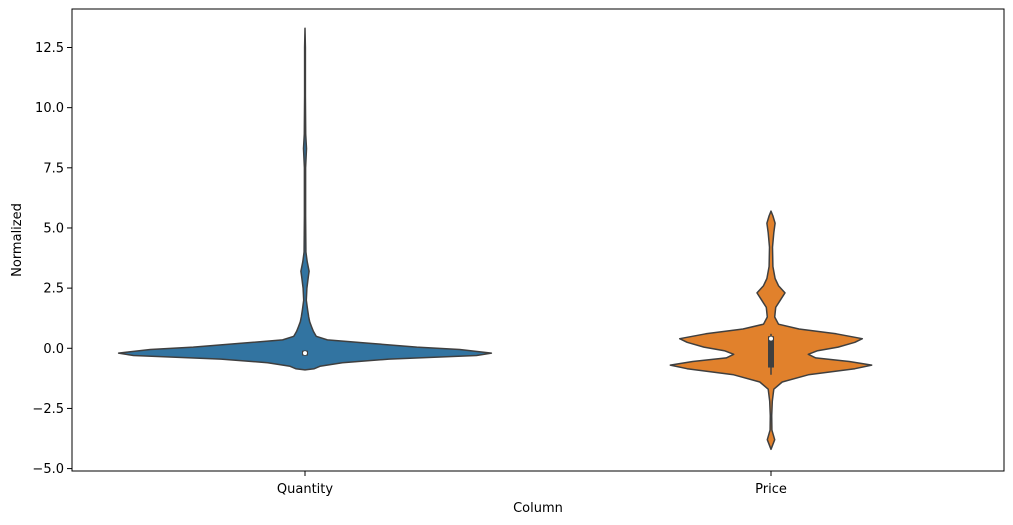  What do you see at coordinates (538, 508) in the screenshot?
I see `x-axis-label: Column` at bounding box center [538, 508].